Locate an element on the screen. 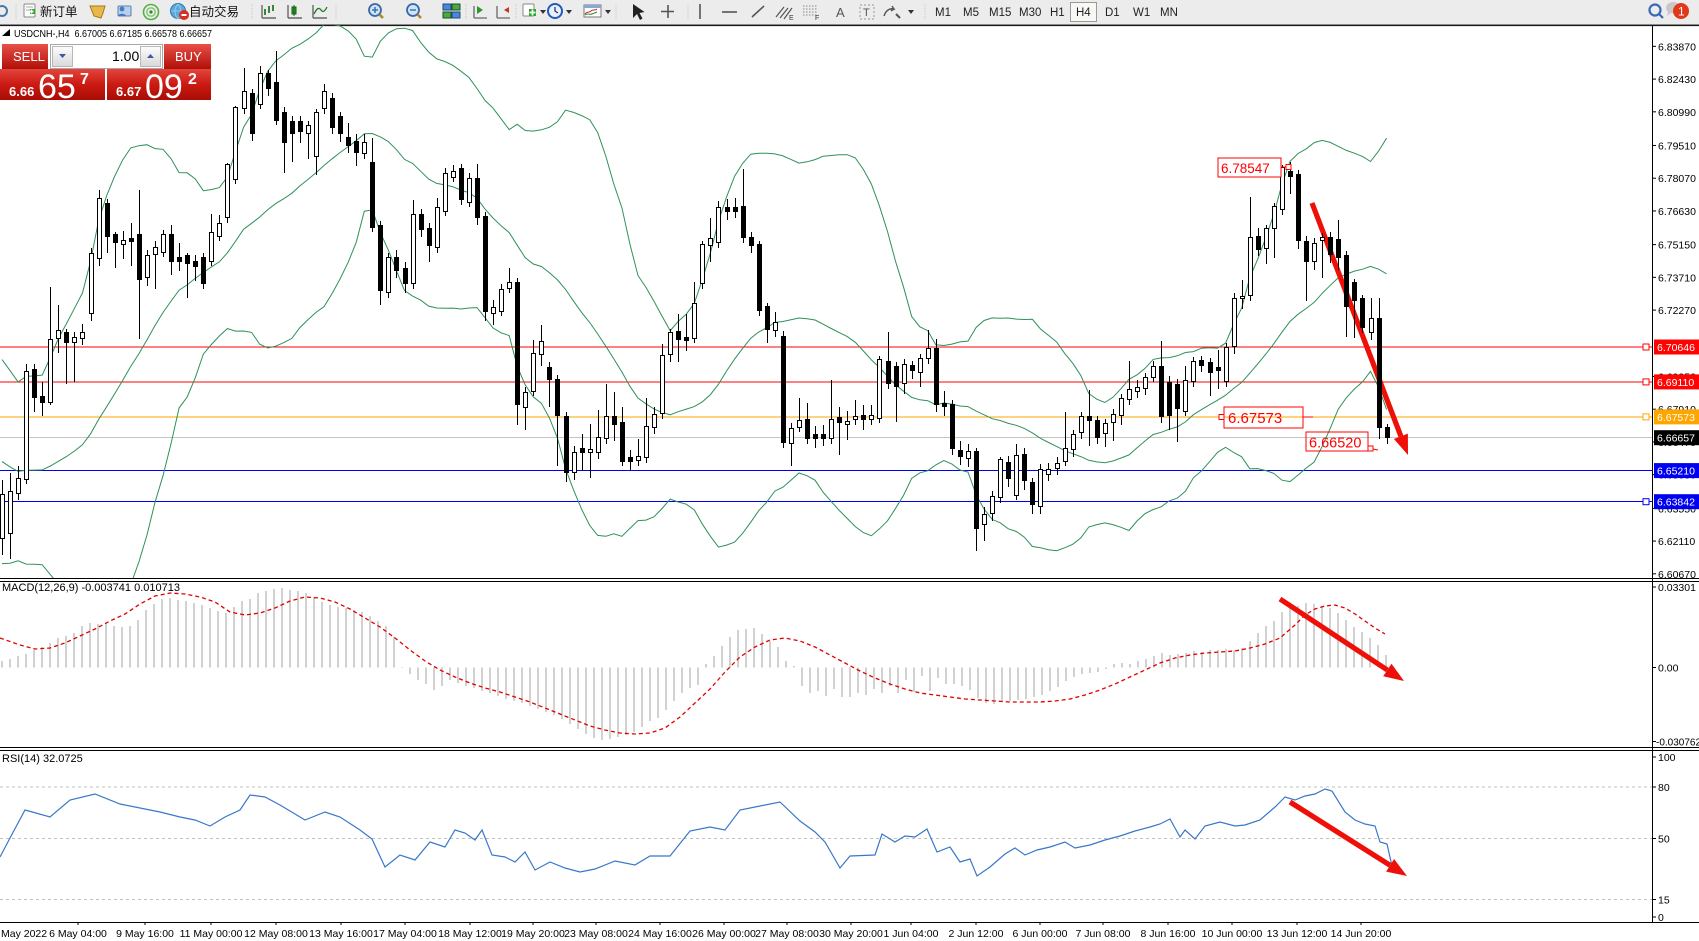 Image resolution: width=1699 pixels, height=941 pixels. svg-text: 7 is located at coordinates (84, 79).